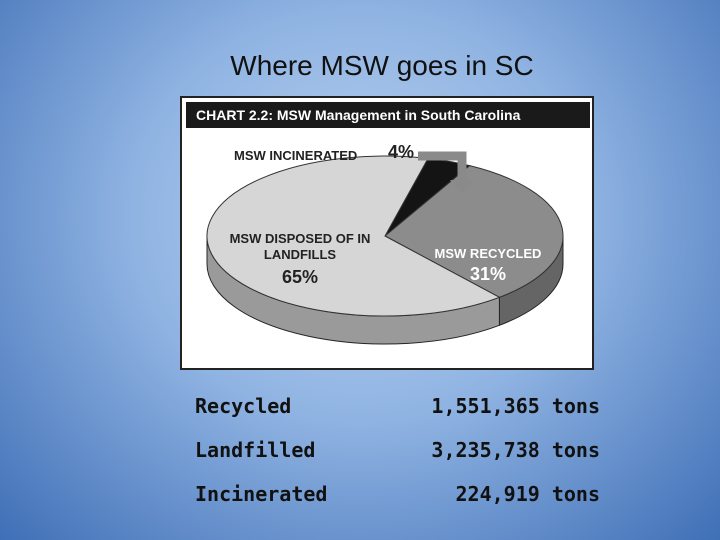  I want to click on table-amount: 3,235,738 tons, so click(515, 450).